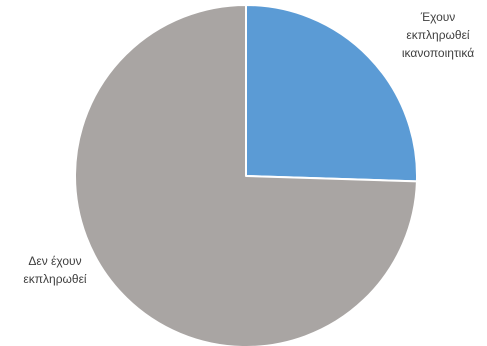  I want to click on slice-label-line: Έχουν, so click(438, 17).